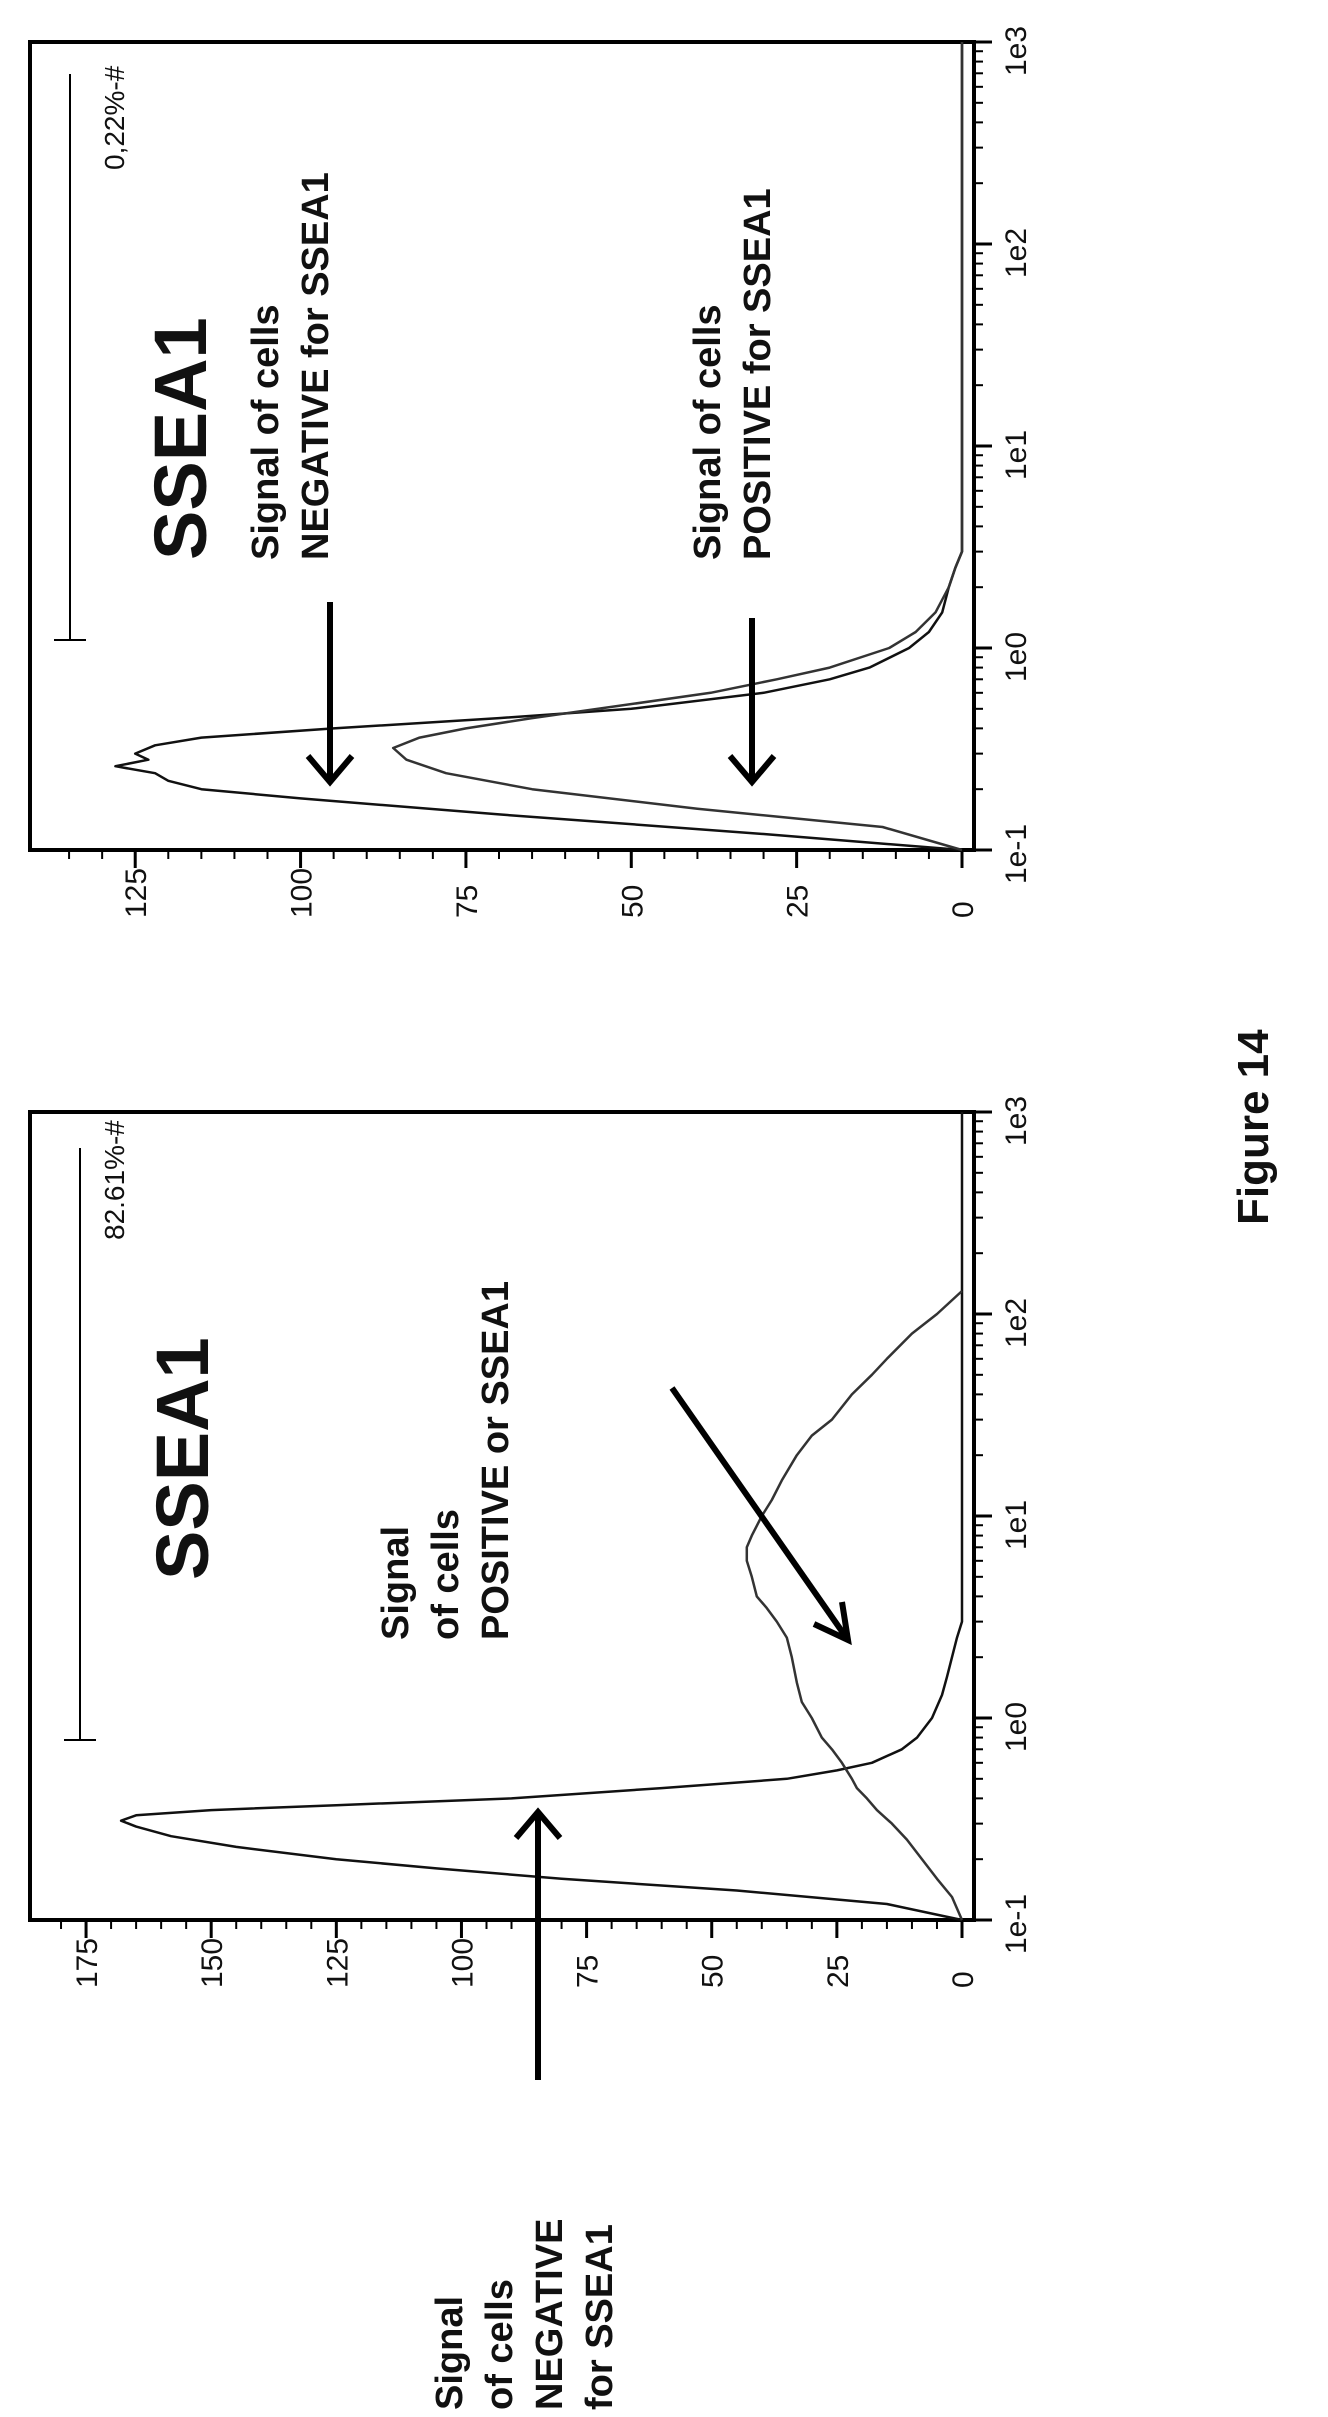 This screenshot has width=1328, height=2417. Describe the element at coordinates (446, 1574) in the screenshot. I see `left-inside-line-2: of cells` at that location.